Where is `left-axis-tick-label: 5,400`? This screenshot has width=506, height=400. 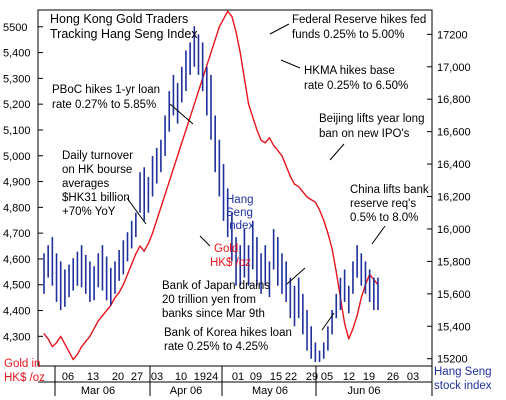 left-axis-tick-label: 5,400 is located at coordinates (17, 54).